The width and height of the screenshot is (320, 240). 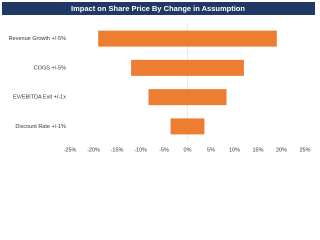 What do you see at coordinates (257, 150) in the screenshot?
I see `x-tick-label: 15%` at bounding box center [257, 150].